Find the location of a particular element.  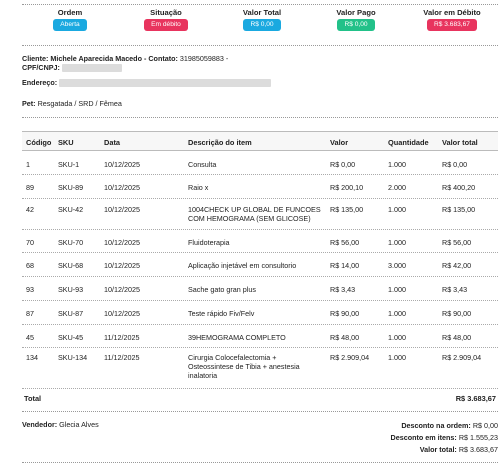

total-label: Total is located at coordinates (33, 398).